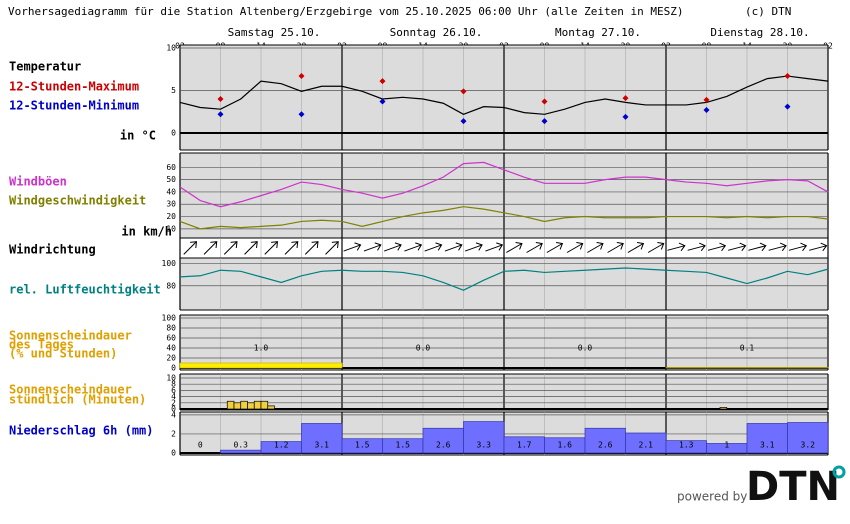 This screenshot has width=850, height=524. Describe the element at coordinates (70, 390) in the screenshot. I see `panel-label: Sonnenscheindauer` at that location.